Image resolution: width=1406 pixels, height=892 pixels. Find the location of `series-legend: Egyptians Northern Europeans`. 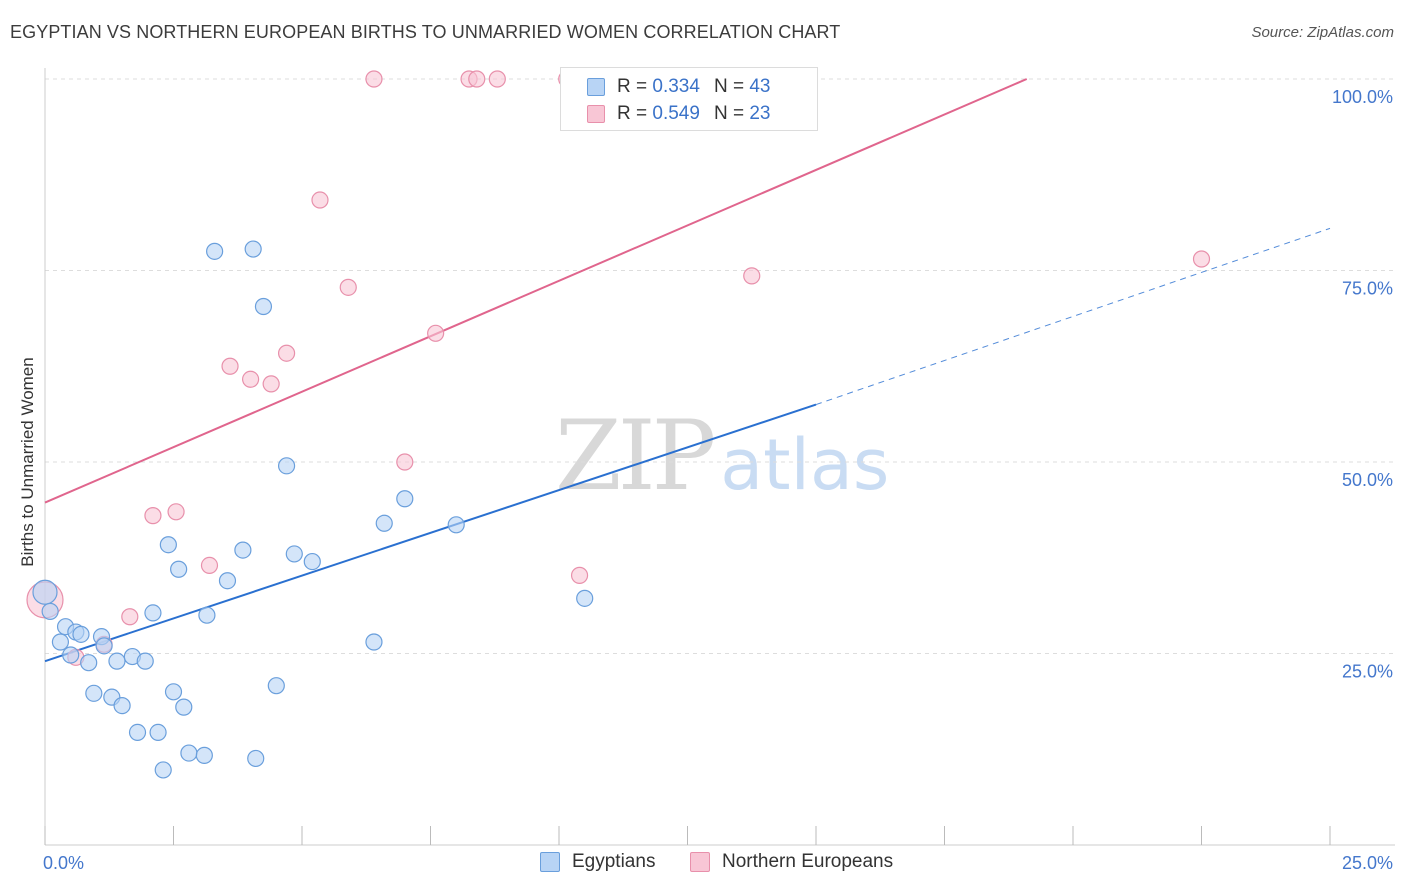

series-legend: Egyptians Northern Europeans is located at coordinates (703, 864).